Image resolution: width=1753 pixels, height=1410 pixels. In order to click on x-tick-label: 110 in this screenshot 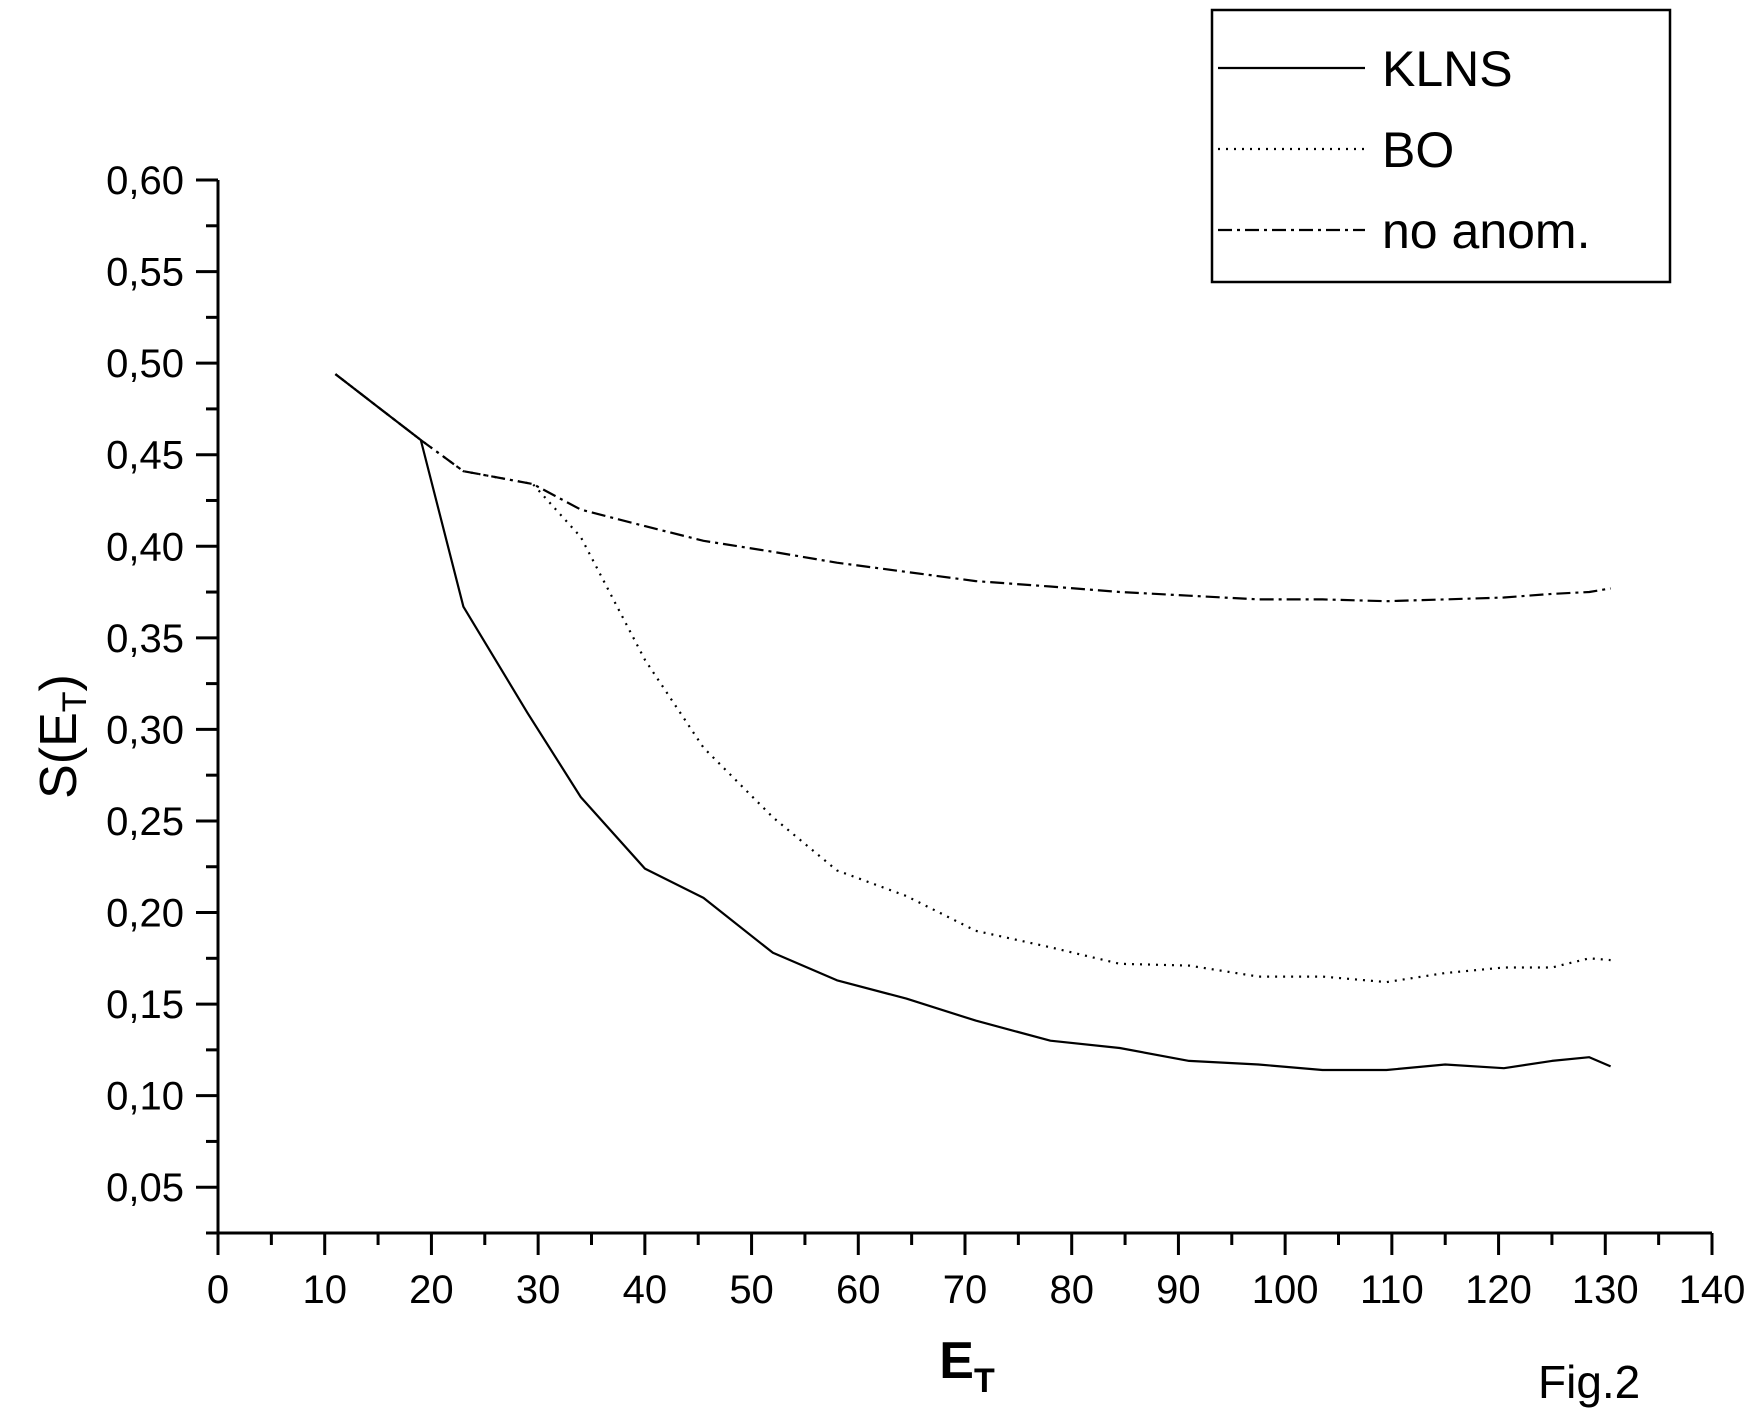, I will do `click(1392, 1290)`.